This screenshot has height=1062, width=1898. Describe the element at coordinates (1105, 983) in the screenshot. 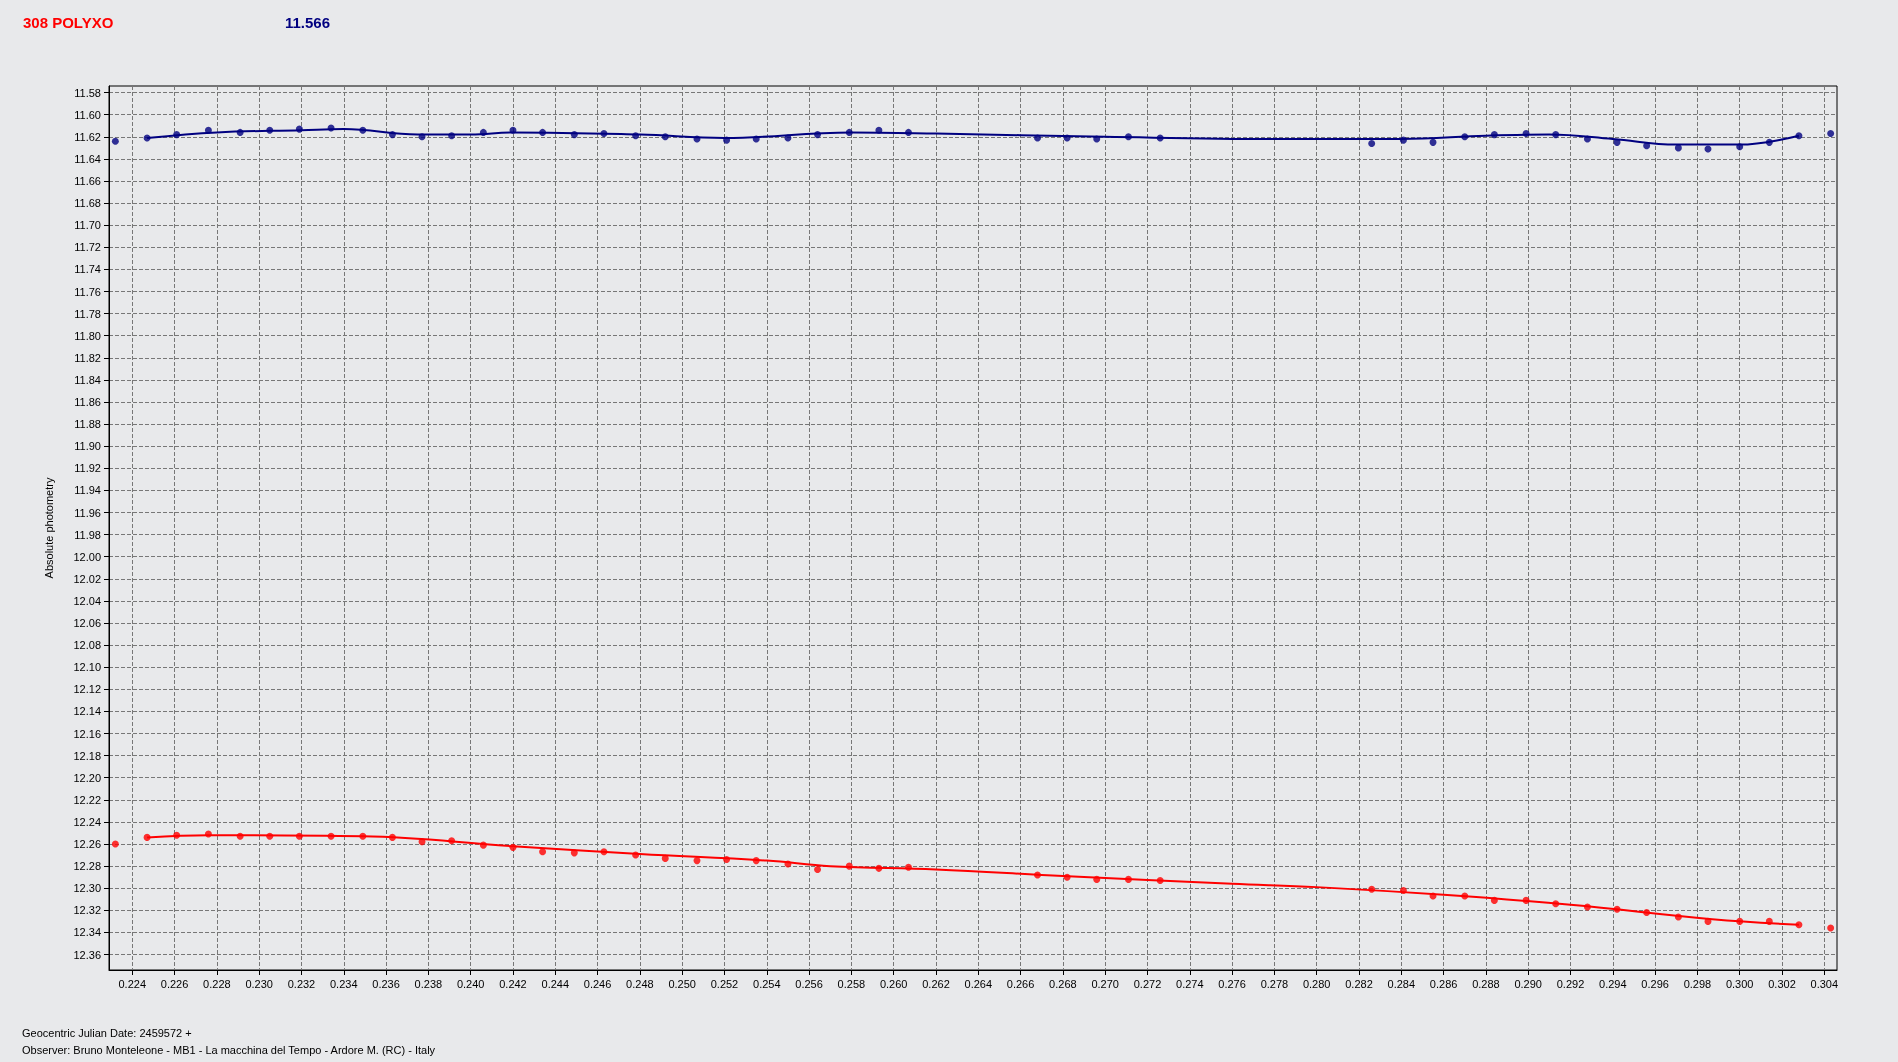

I see `x-tick-label: 0.270` at that location.